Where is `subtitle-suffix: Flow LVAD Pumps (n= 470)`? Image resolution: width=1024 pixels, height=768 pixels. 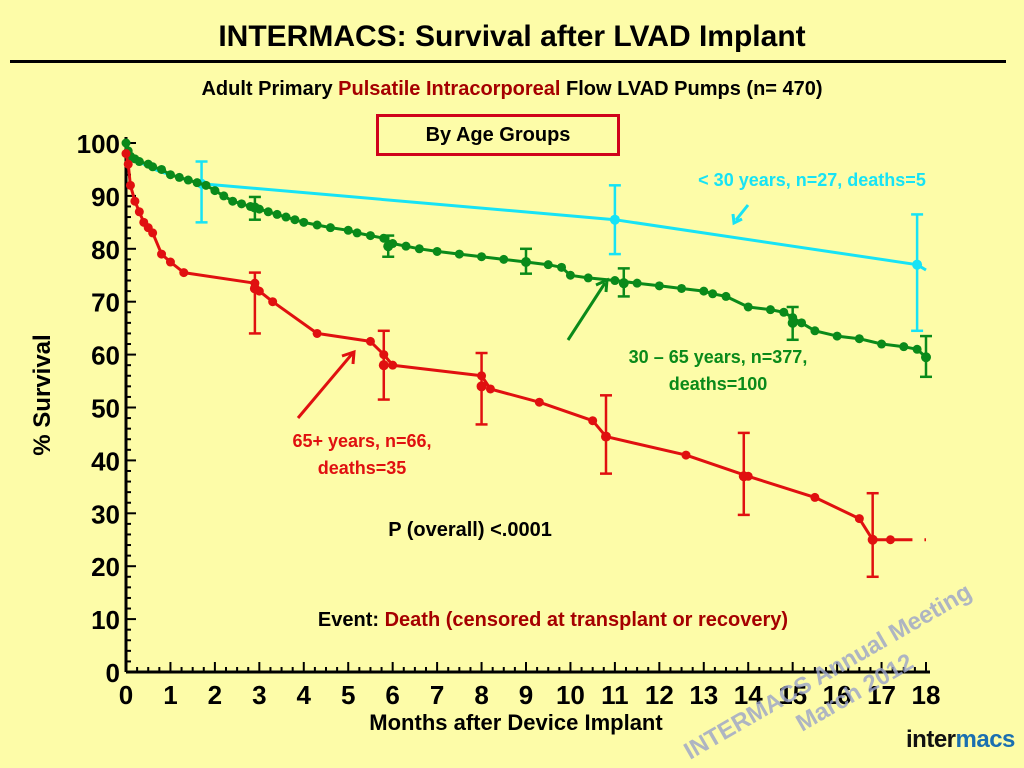
subtitle-suffix: Flow LVAD Pumps (n= 470) is located at coordinates (694, 89).